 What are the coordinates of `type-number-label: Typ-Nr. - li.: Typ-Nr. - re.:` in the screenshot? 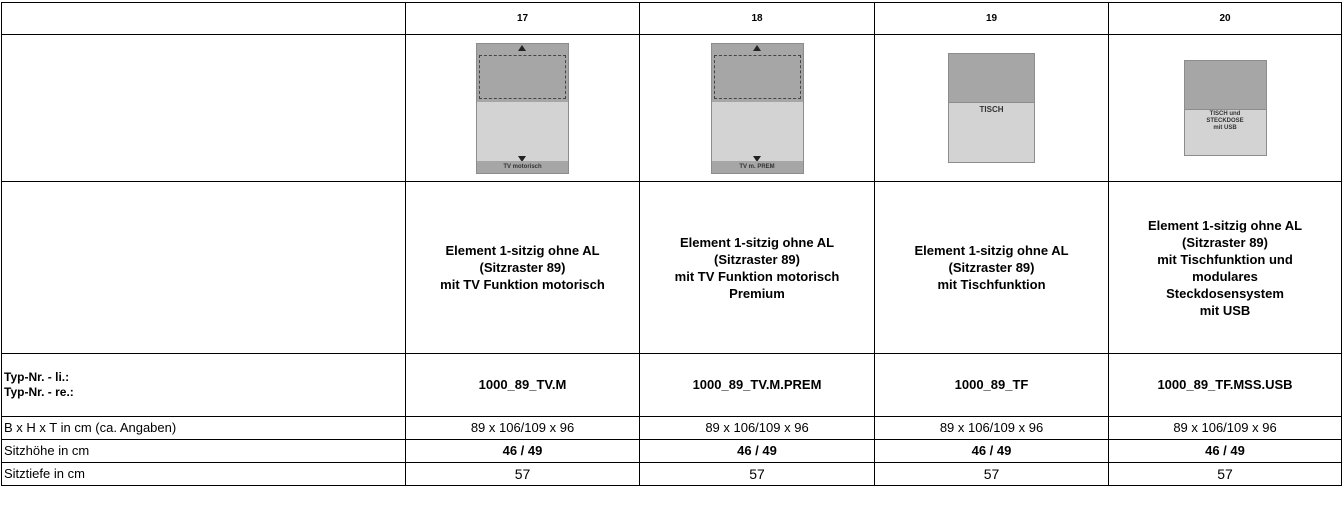 It's located at (203, 385).